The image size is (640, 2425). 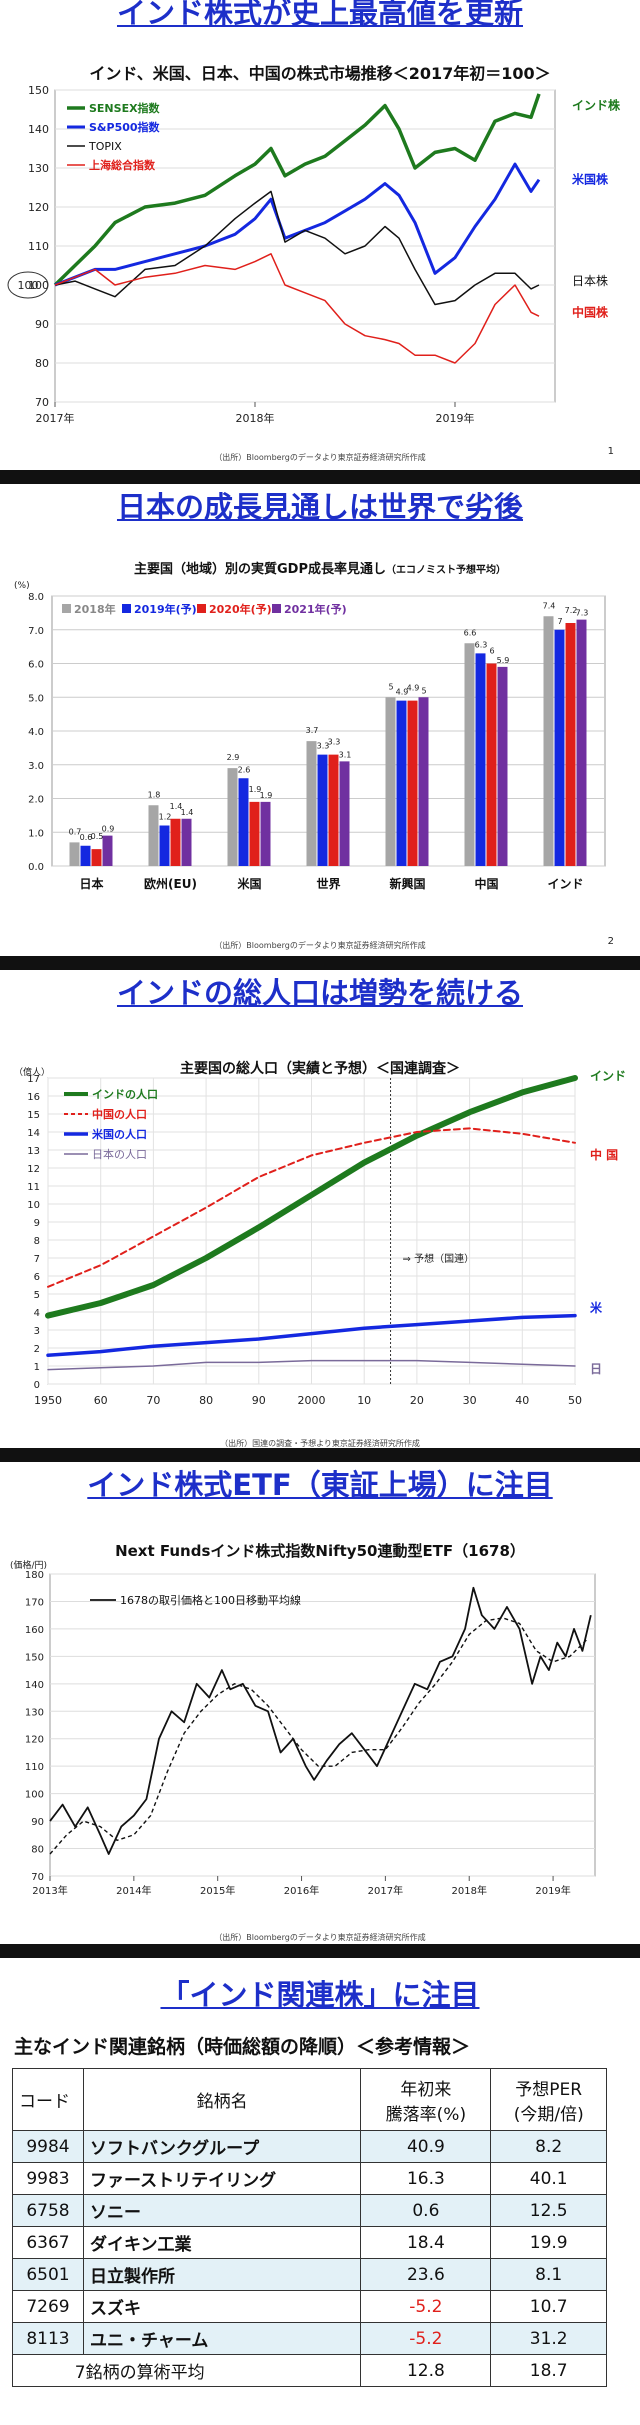 I want to click on x-tick-label: 50, so click(x=575, y=1400).